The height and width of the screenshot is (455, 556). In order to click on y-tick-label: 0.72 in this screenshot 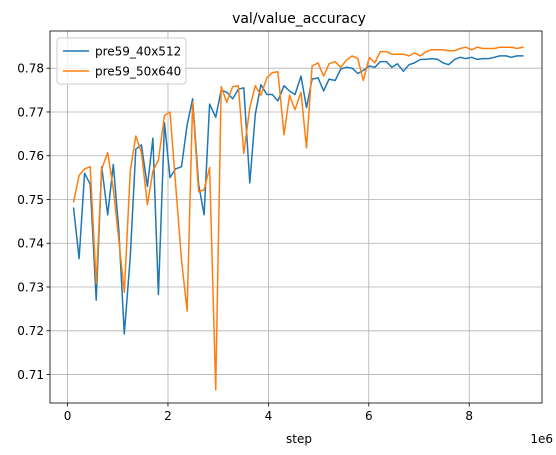, I will do `click(30, 331)`.